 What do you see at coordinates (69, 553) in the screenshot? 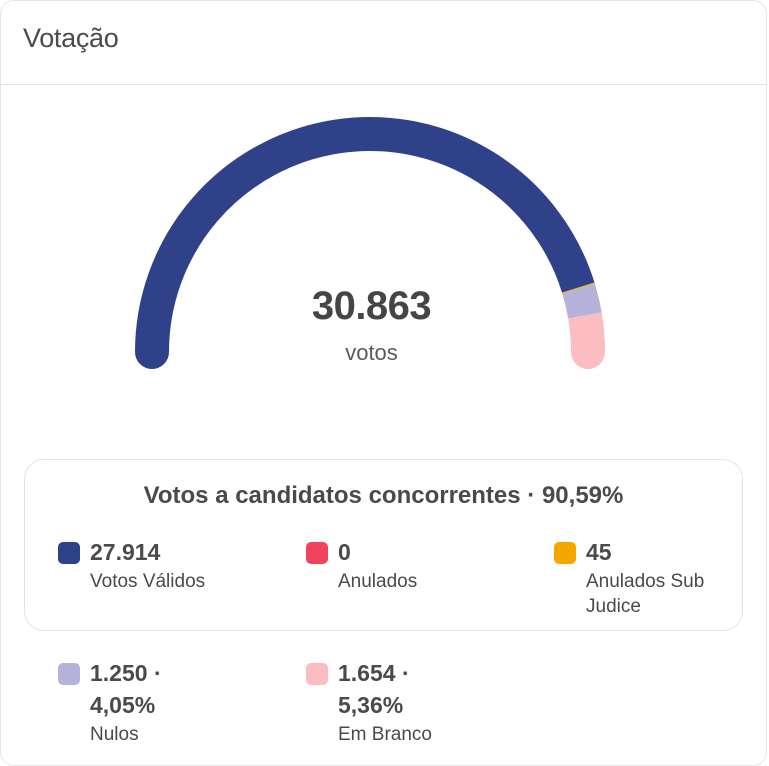
I see `valid-votes-swatch` at bounding box center [69, 553].